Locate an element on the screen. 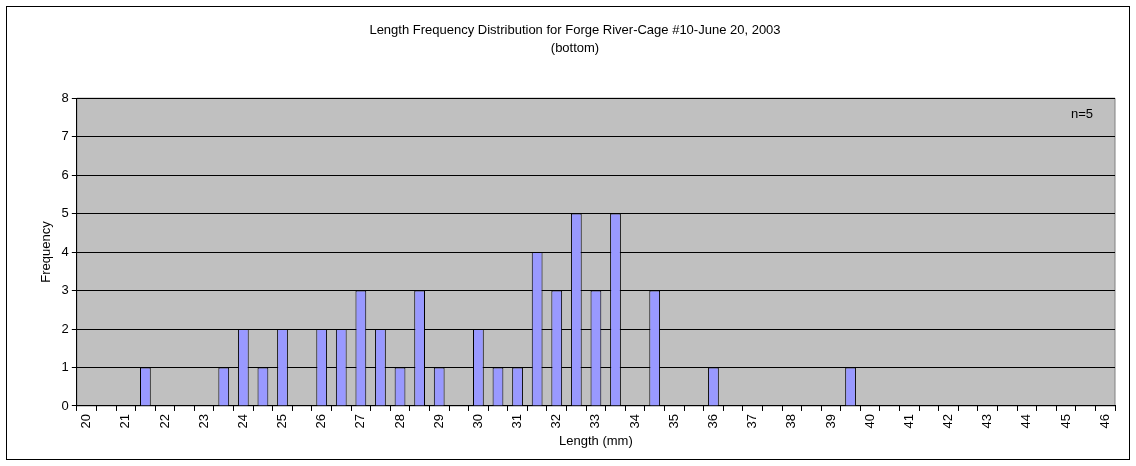 Image resolution: width=1136 pixels, height=466 pixels. y-tick-label: 3 is located at coordinates (65, 290).